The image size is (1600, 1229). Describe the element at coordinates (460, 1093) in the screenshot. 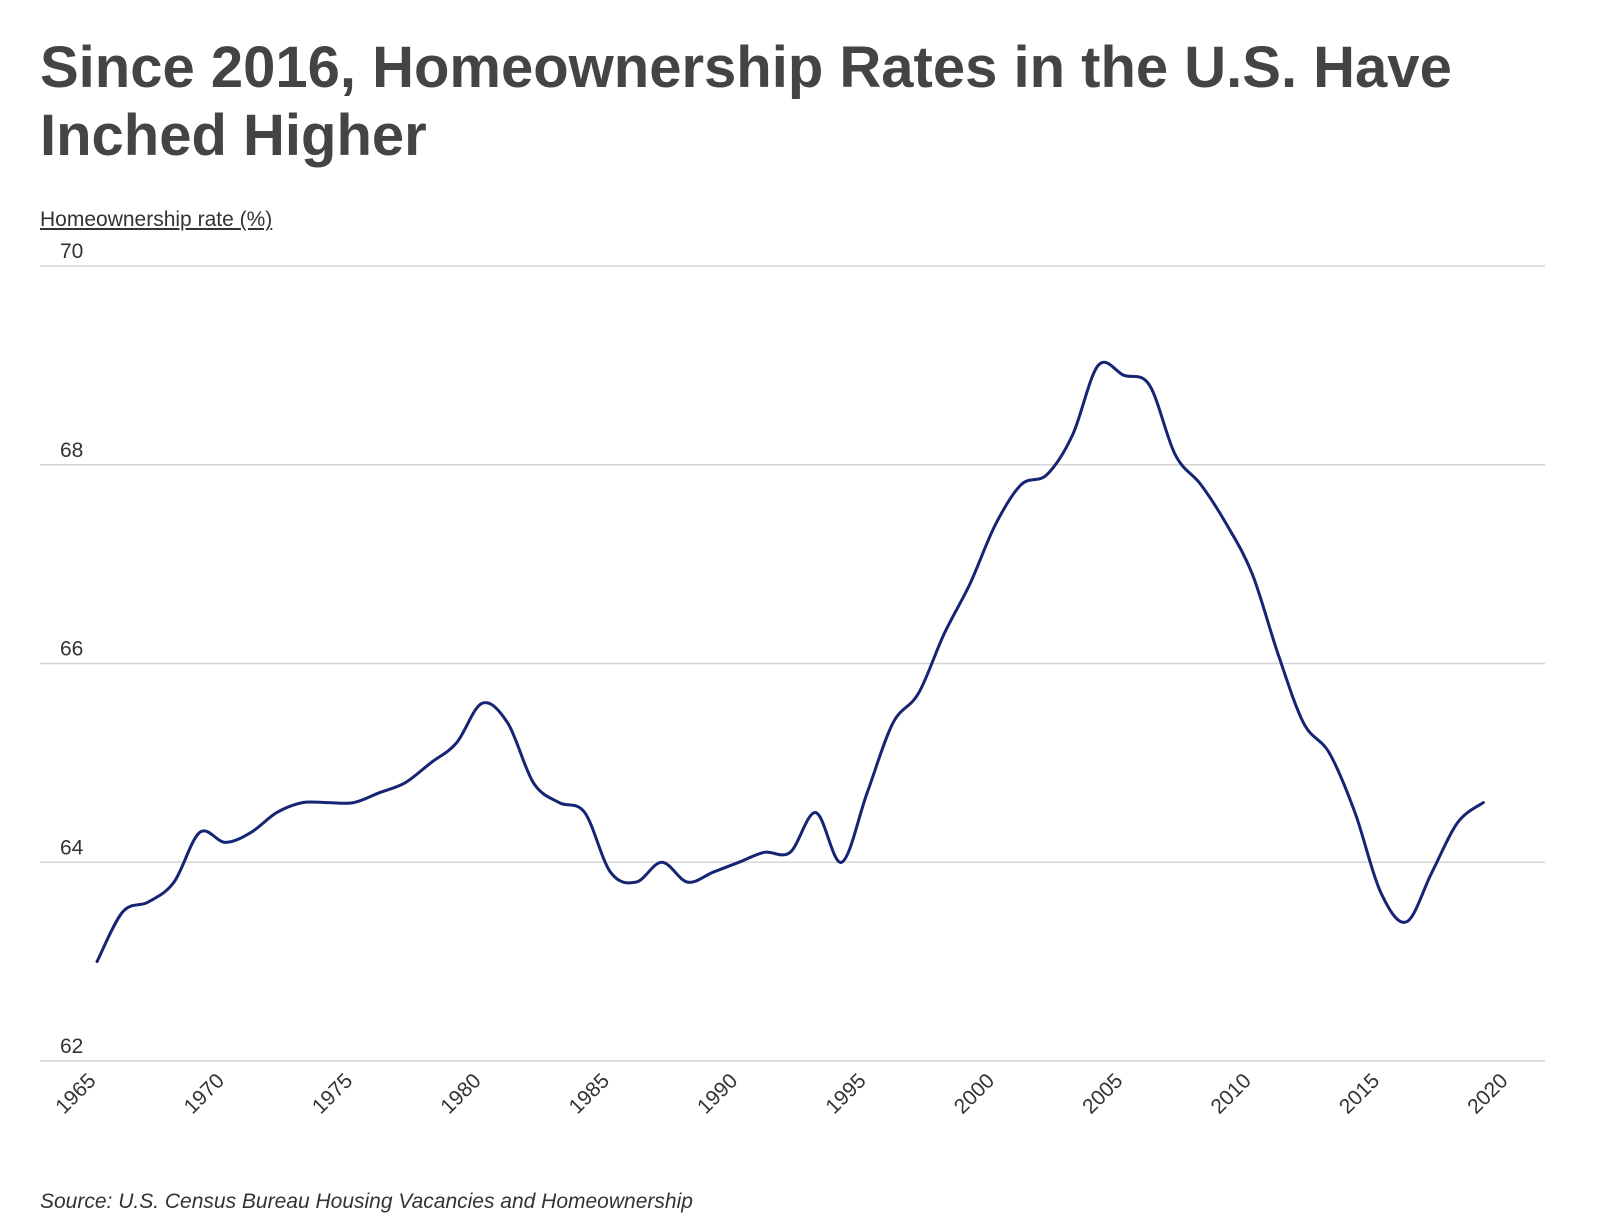

I see `x-tick-label: 1980` at that location.